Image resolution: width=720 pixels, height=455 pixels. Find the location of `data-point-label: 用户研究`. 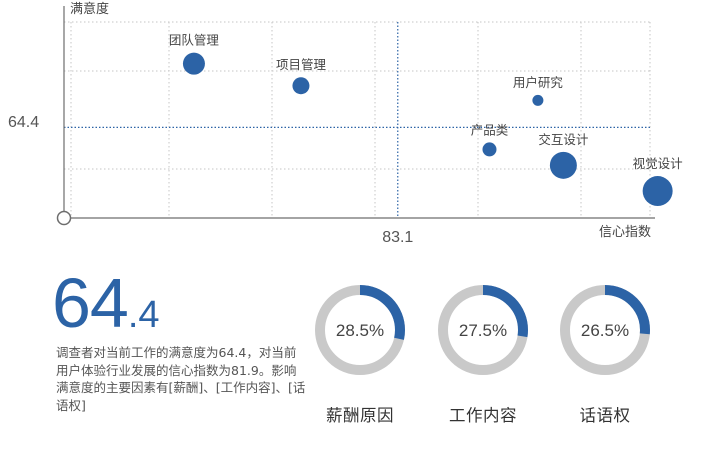

data-point-label: 用户研究 is located at coordinates (538, 82).